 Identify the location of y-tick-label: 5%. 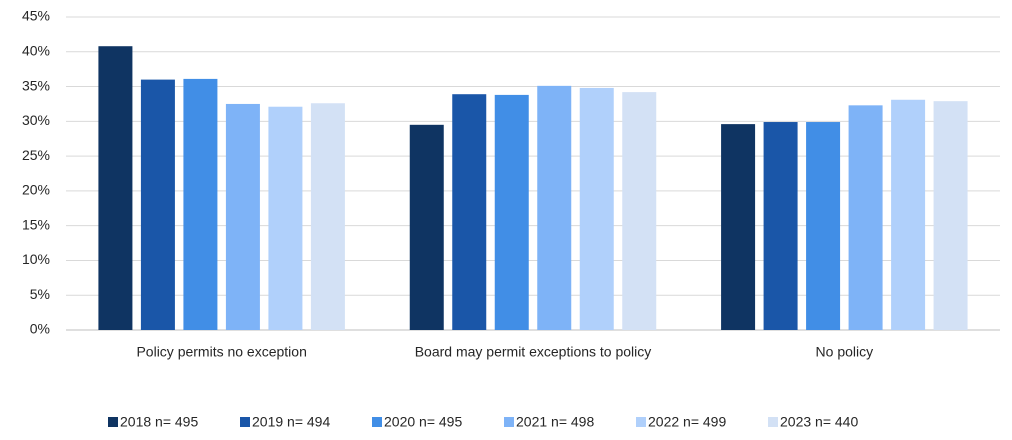
(40, 294).